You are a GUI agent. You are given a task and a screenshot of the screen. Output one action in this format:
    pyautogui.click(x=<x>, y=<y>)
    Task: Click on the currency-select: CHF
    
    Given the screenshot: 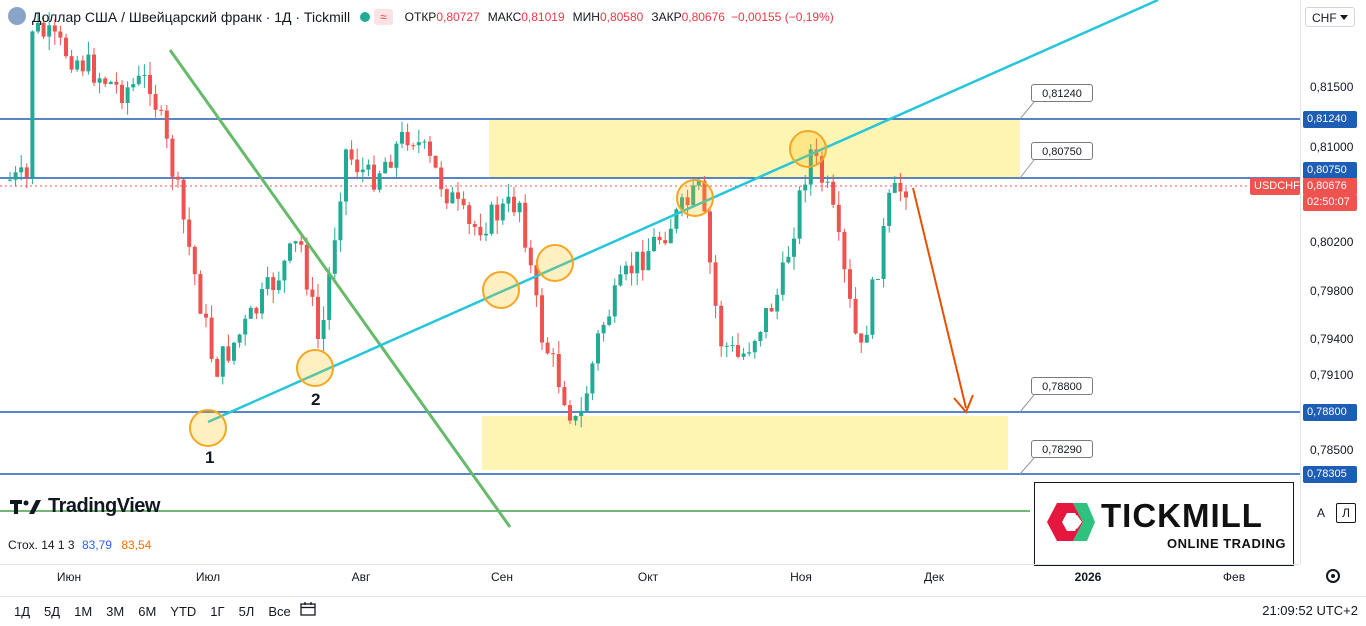 What is the action you would take?
    pyautogui.click(x=1330, y=17)
    